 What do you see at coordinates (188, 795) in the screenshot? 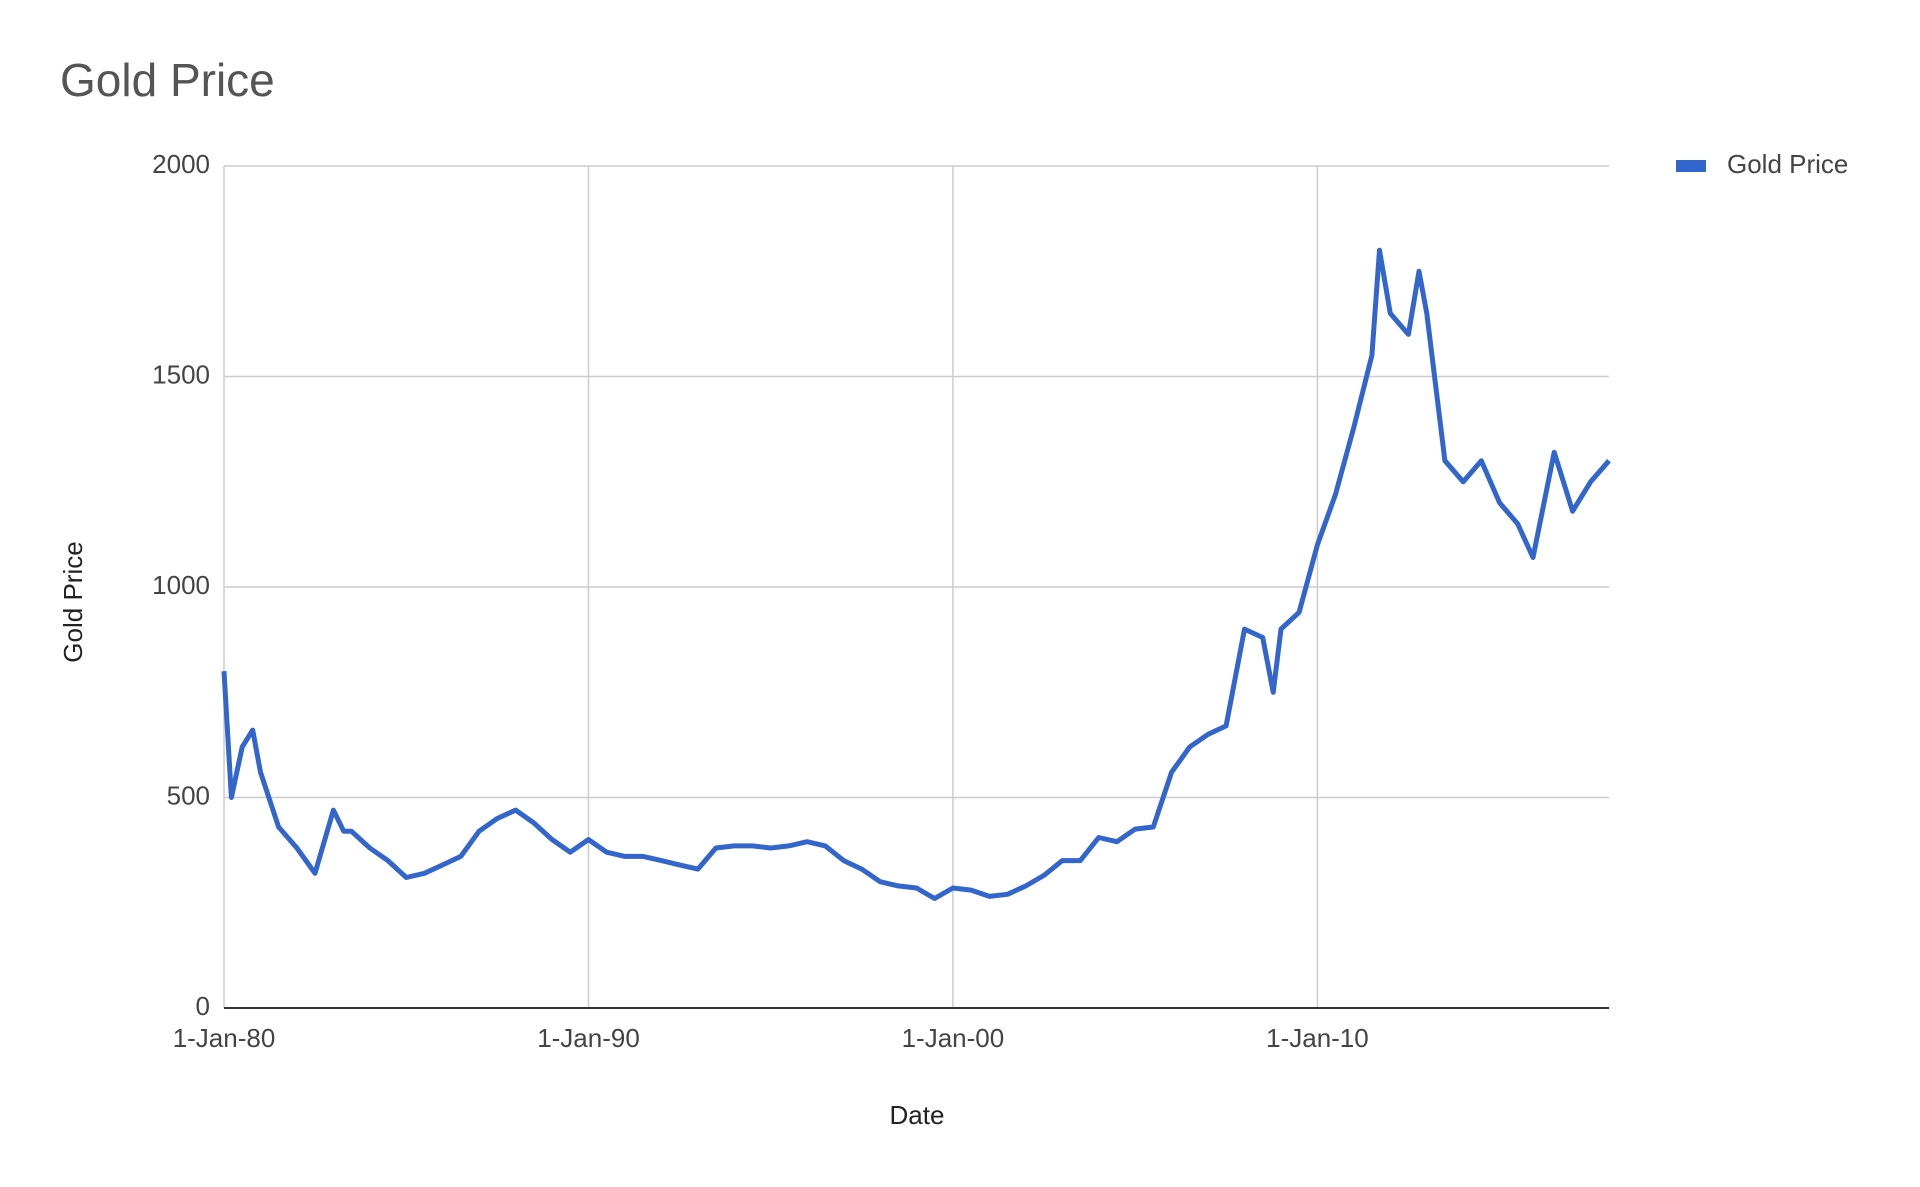
I see `y-tick-label: 500` at bounding box center [188, 795].